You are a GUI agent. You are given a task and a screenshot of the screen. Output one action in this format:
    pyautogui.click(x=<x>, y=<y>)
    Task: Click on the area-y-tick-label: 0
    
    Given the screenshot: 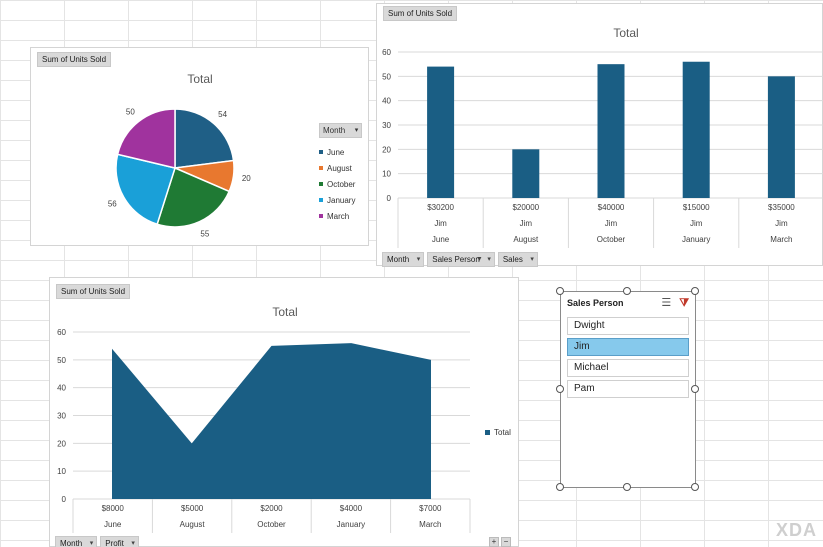 What is the action you would take?
    pyautogui.click(x=64, y=499)
    